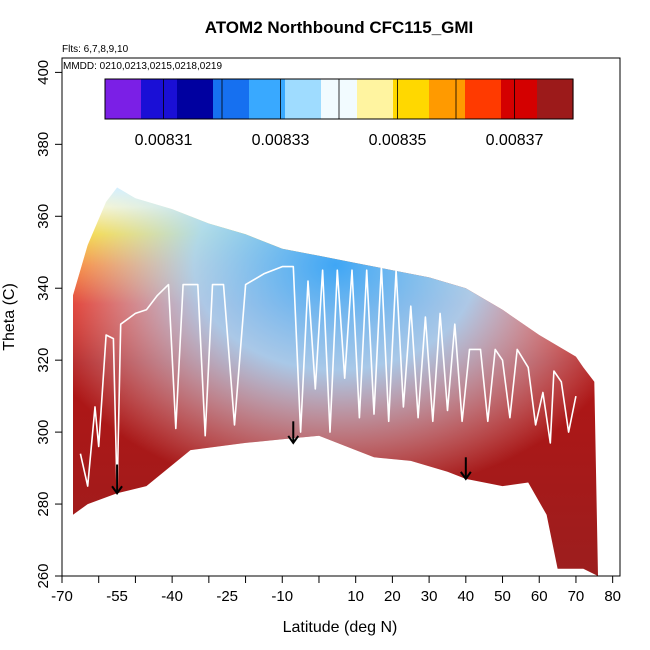 This screenshot has height=650, width=650. Describe the element at coordinates (62, 596) in the screenshot. I see `x-tick-label: -70` at that location.